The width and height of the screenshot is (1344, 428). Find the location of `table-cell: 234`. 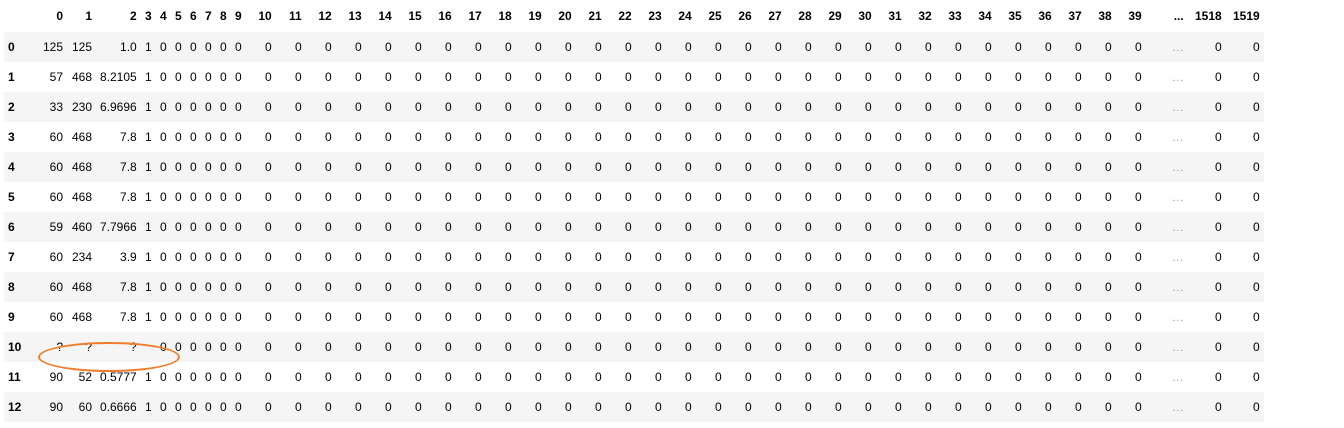

table-cell: 234 is located at coordinates (81, 257).